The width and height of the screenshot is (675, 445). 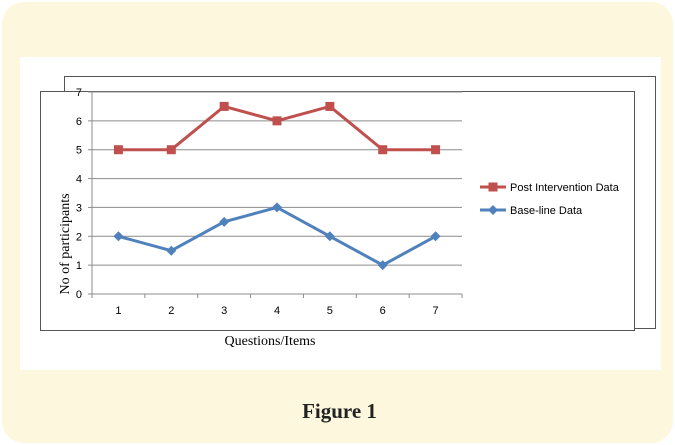 I want to click on x-tick-label: 2, so click(x=171, y=311).